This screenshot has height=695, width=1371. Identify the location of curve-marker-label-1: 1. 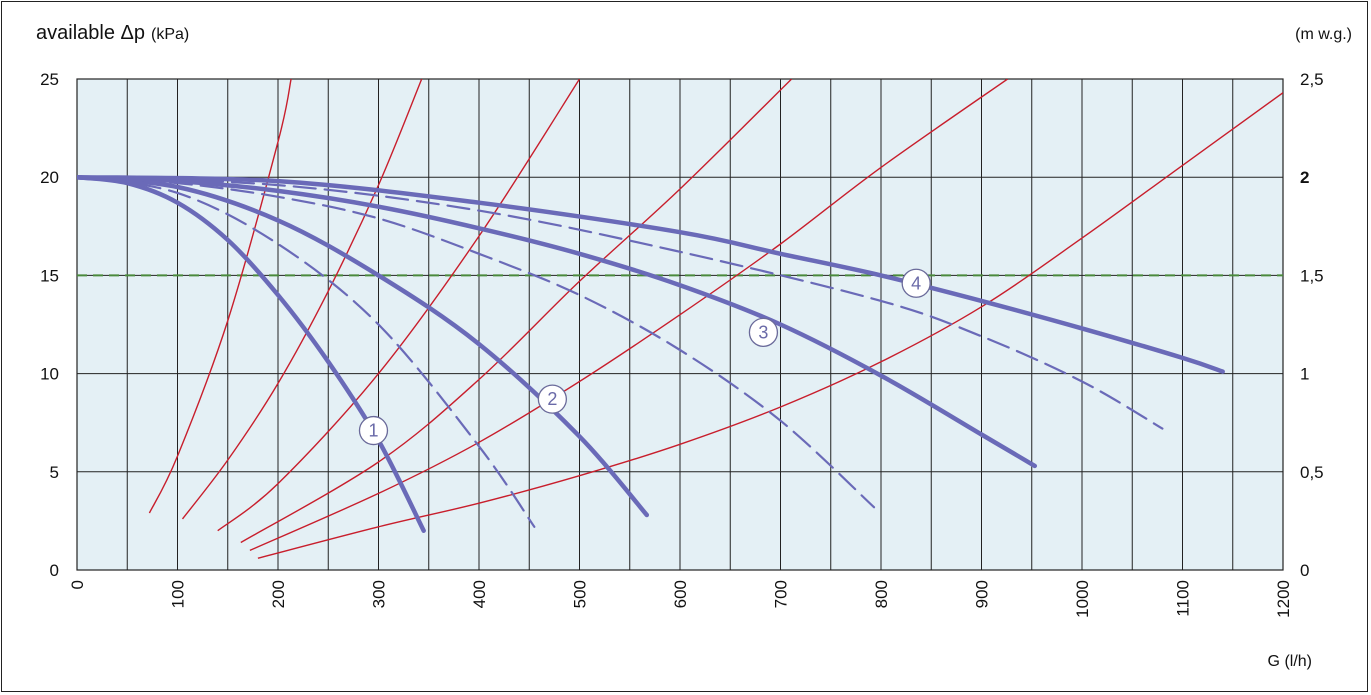
(373, 431).